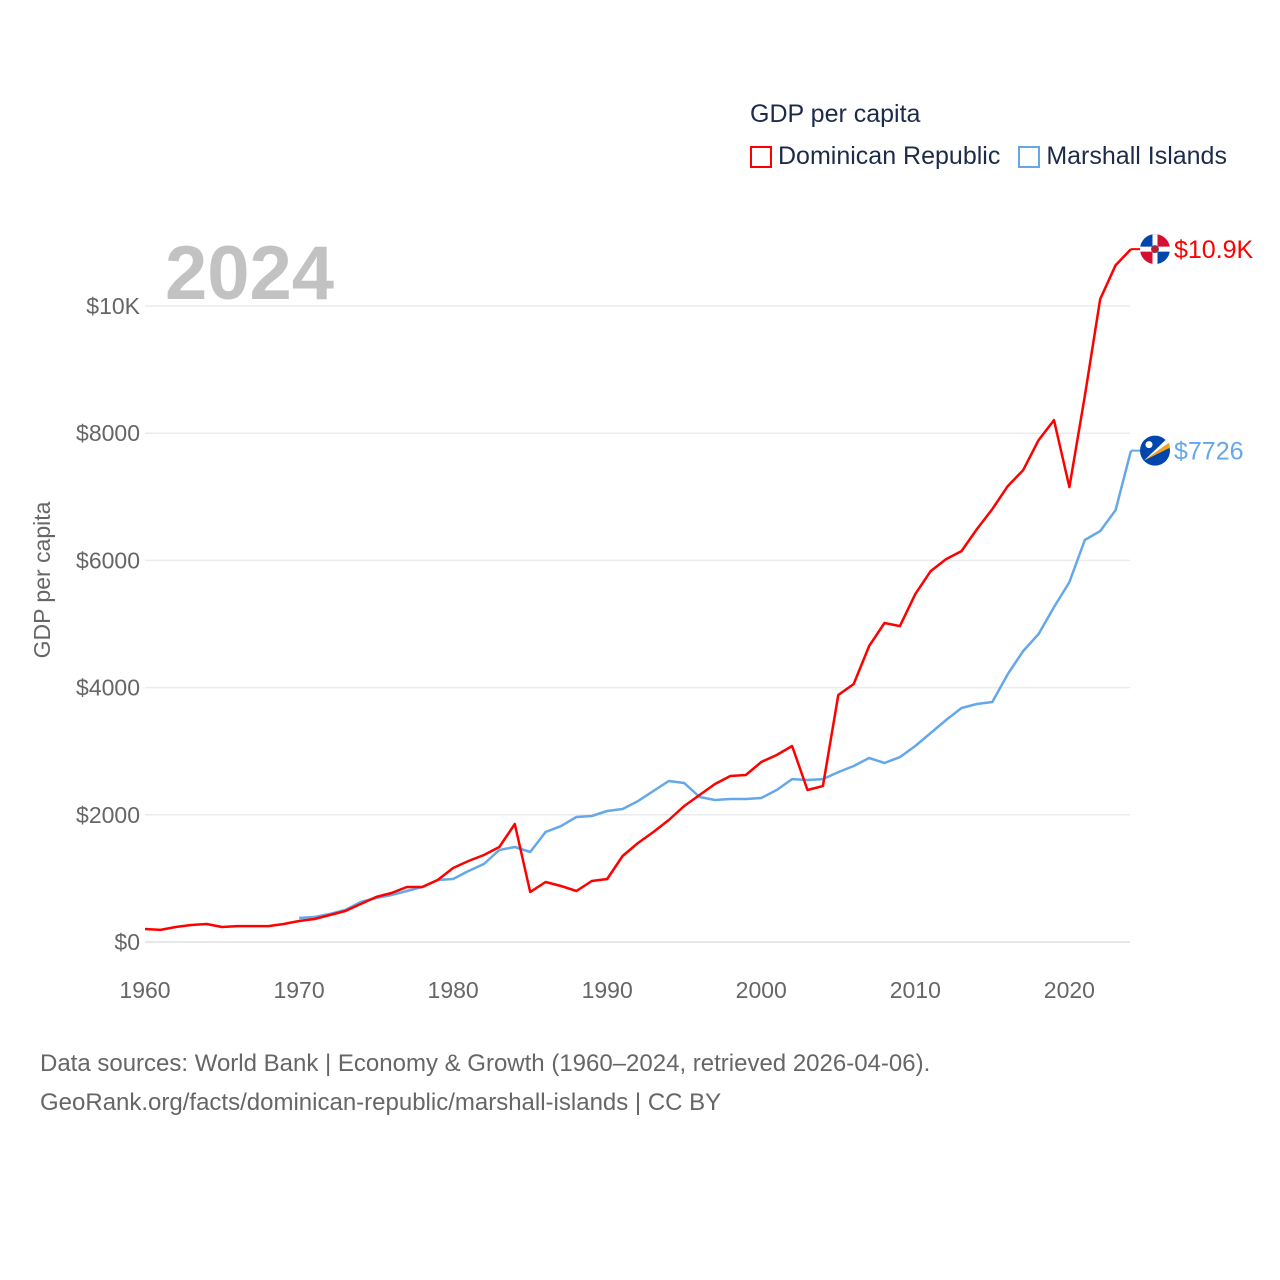  I want to click on legend-label: Marshall Islands, so click(1136, 156).